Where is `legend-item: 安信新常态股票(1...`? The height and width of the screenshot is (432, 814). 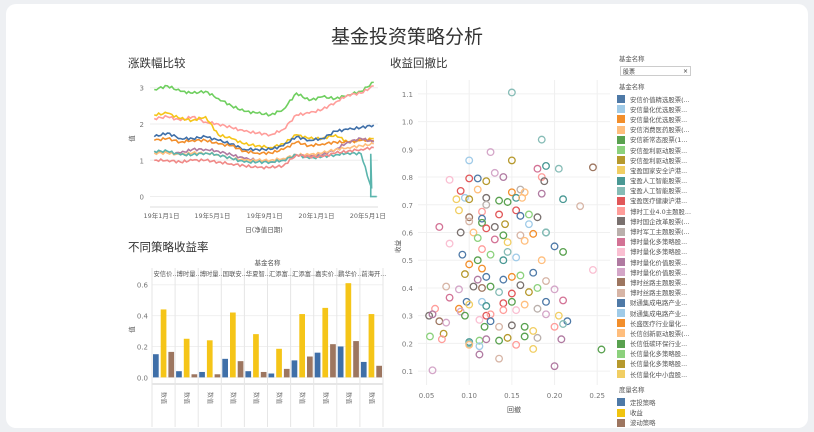
legend-item: 安信新常态股票(1... is located at coordinates (712, 140).